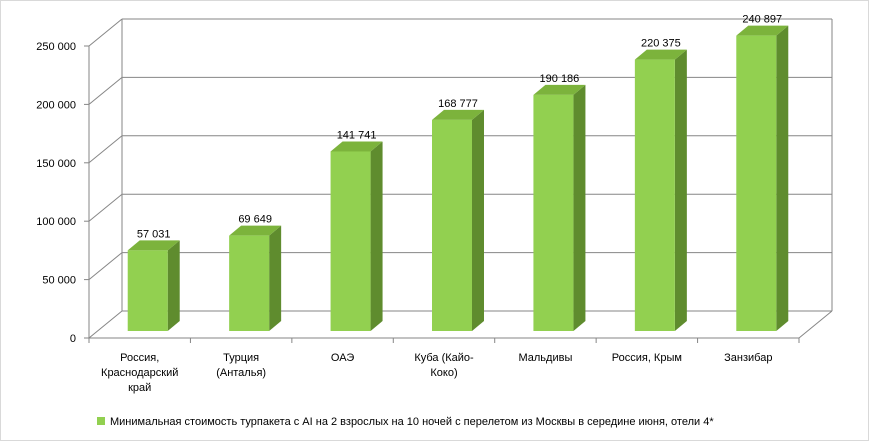 This screenshot has width=869, height=442. Describe the element at coordinates (762, 20) in the screenshot. I see `data-label: 240 897` at that location.